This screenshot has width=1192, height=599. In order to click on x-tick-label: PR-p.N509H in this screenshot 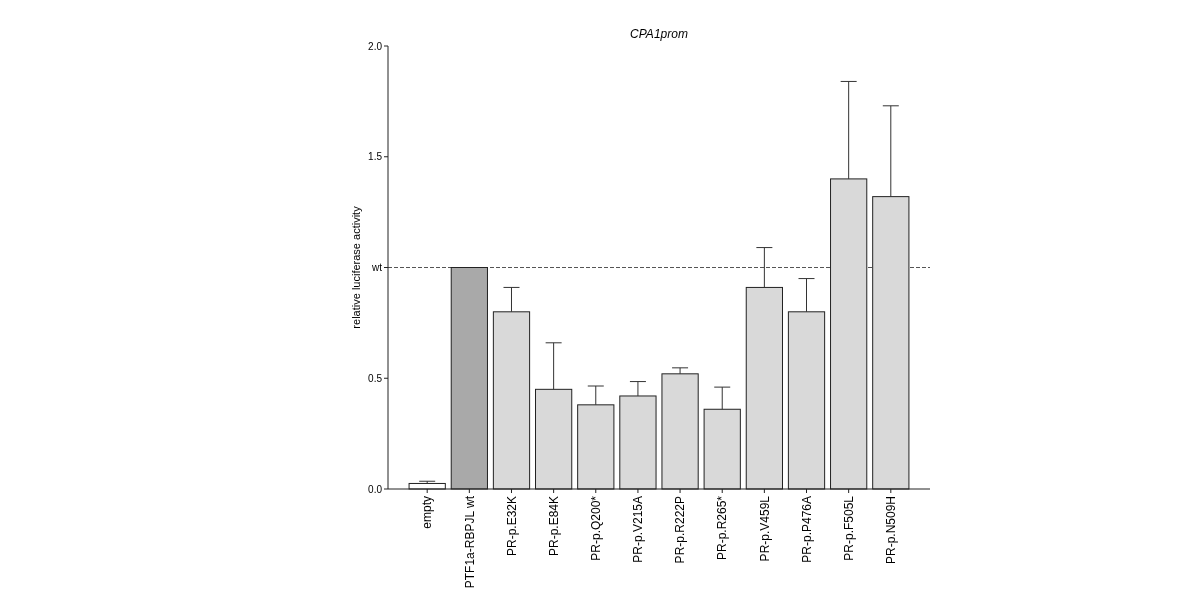, I will do `click(891, 530)`.